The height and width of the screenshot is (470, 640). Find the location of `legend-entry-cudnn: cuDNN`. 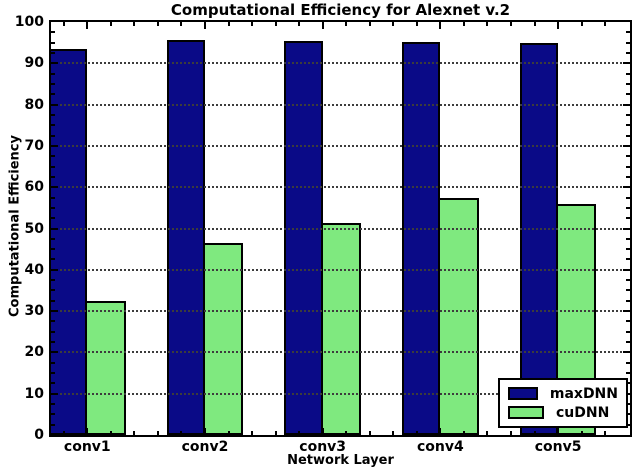

legend-entry-cudnn: cuDNN is located at coordinates (563, 413).